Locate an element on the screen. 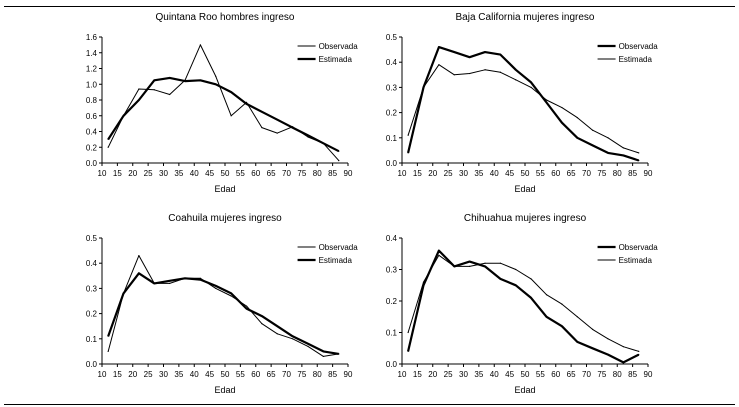 This screenshot has height=407, width=739. x-tick-label: 90 is located at coordinates (348, 374).